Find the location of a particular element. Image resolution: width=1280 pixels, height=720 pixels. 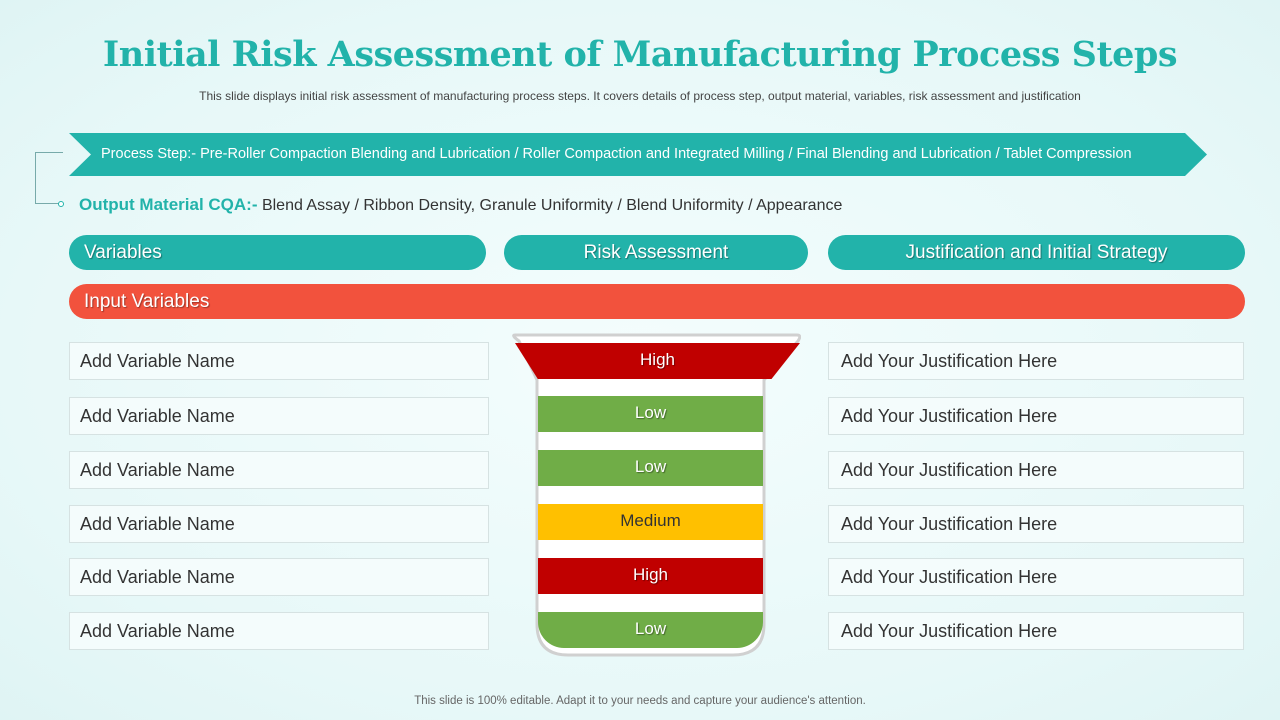

beaker-graphic is located at coordinates (656, 495).